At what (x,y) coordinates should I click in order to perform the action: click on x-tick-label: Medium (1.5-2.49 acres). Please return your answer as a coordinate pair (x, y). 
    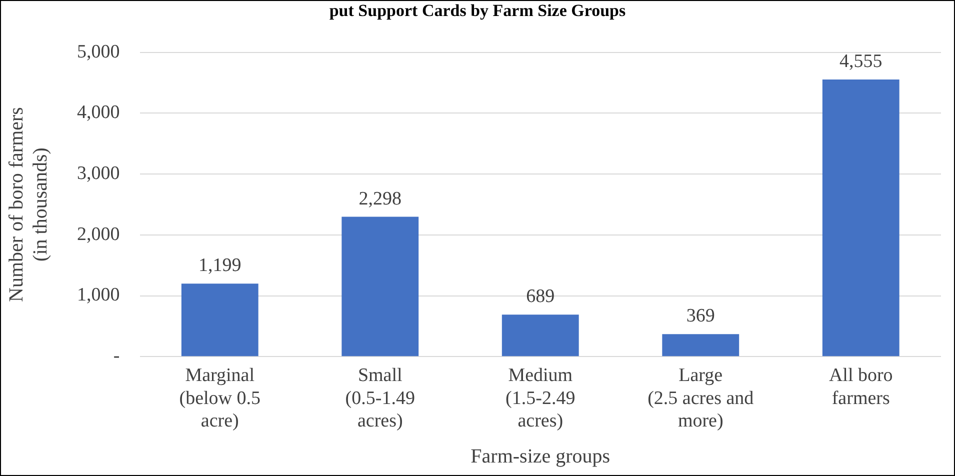
    Looking at the image, I should click on (541, 398).